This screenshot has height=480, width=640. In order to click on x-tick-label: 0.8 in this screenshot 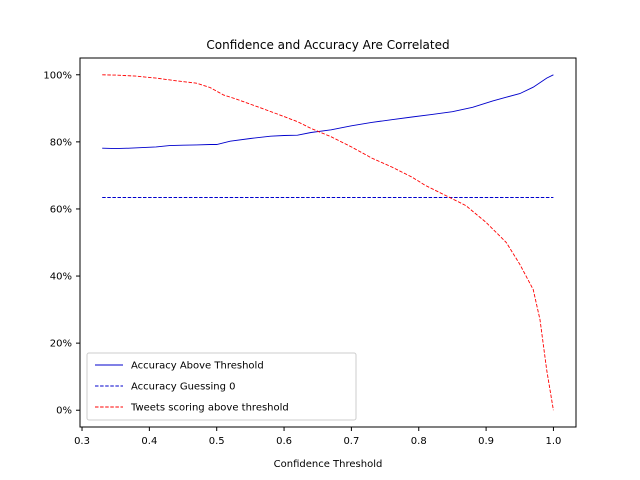, I will do `click(419, 441)`.